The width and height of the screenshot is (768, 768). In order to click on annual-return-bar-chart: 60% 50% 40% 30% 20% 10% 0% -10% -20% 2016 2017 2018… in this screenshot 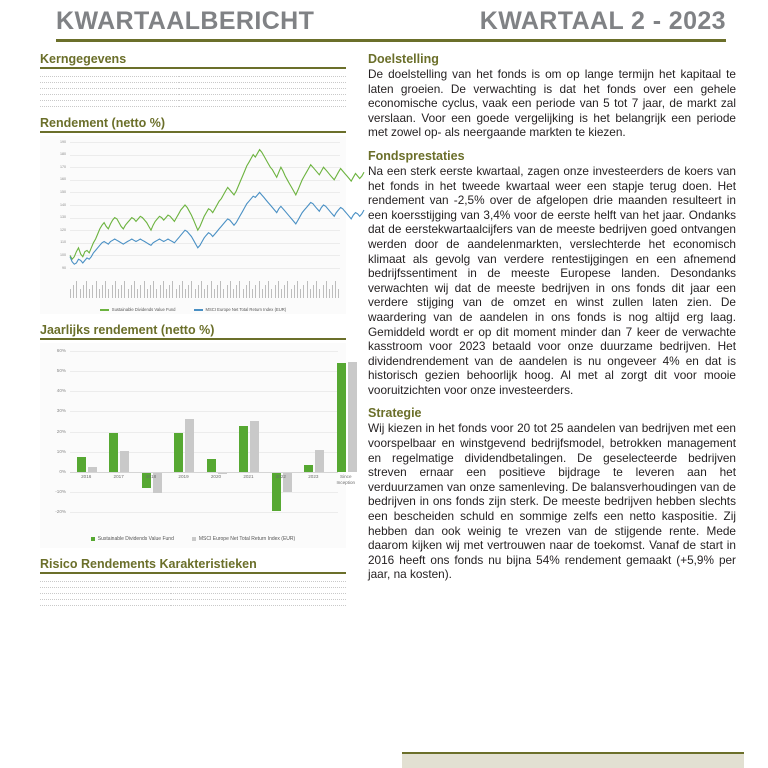, I will do `click(198, 445)`.